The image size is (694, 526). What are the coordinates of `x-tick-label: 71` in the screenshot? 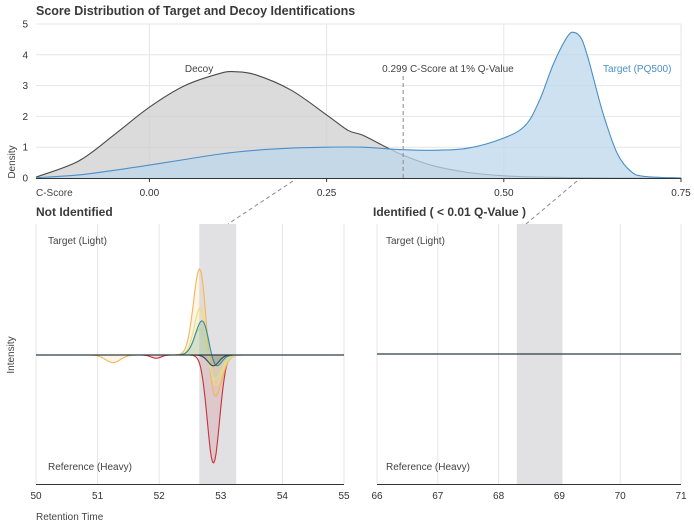 It's located at (681, 496).